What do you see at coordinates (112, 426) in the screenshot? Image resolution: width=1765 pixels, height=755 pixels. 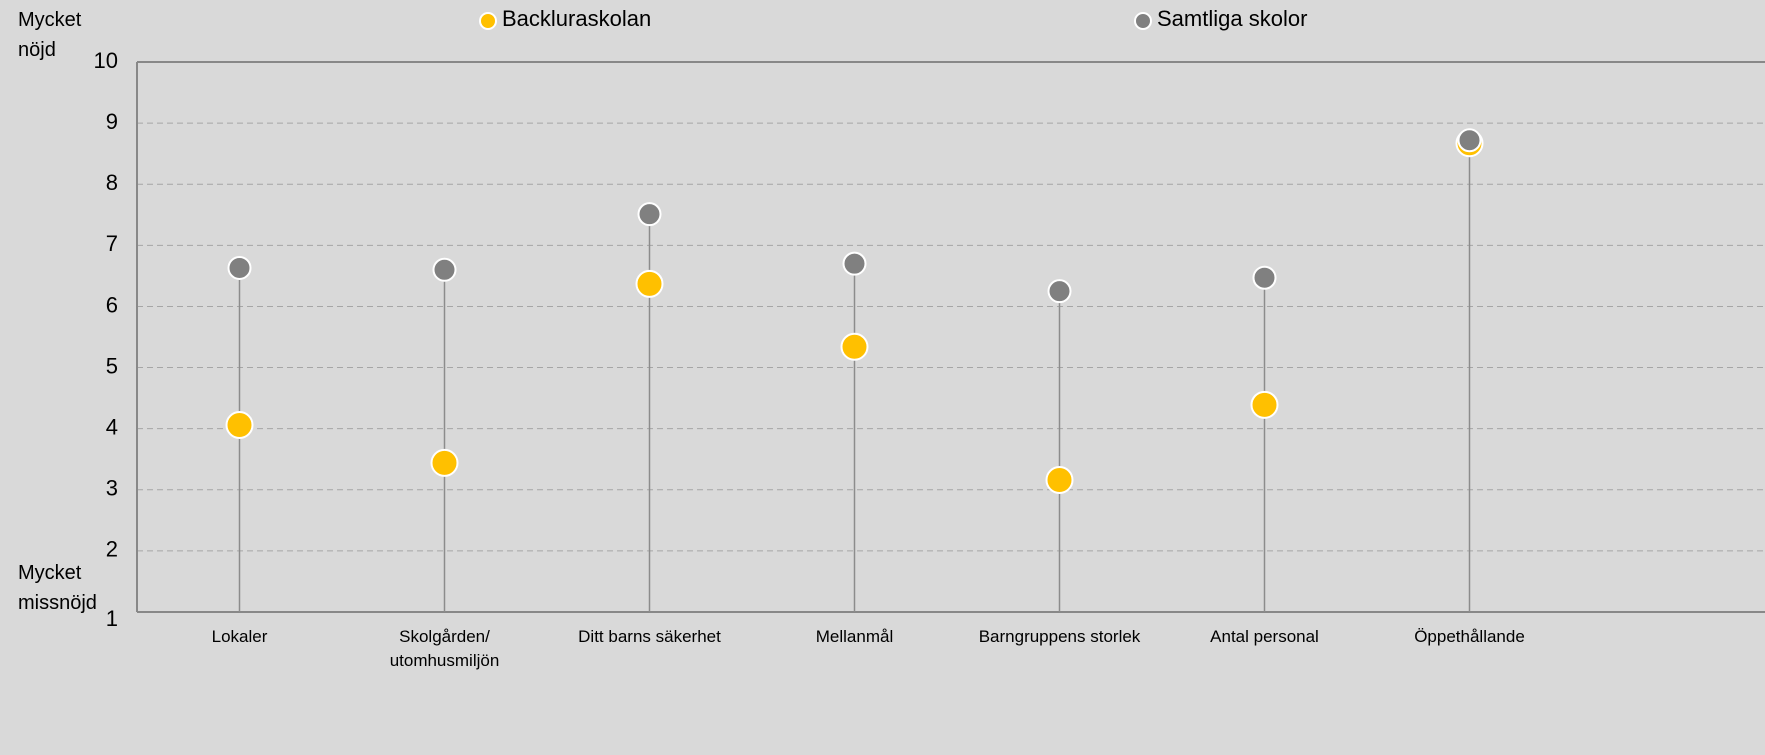 I see `y-tick-label: 4` at bounding box center [112, 426].